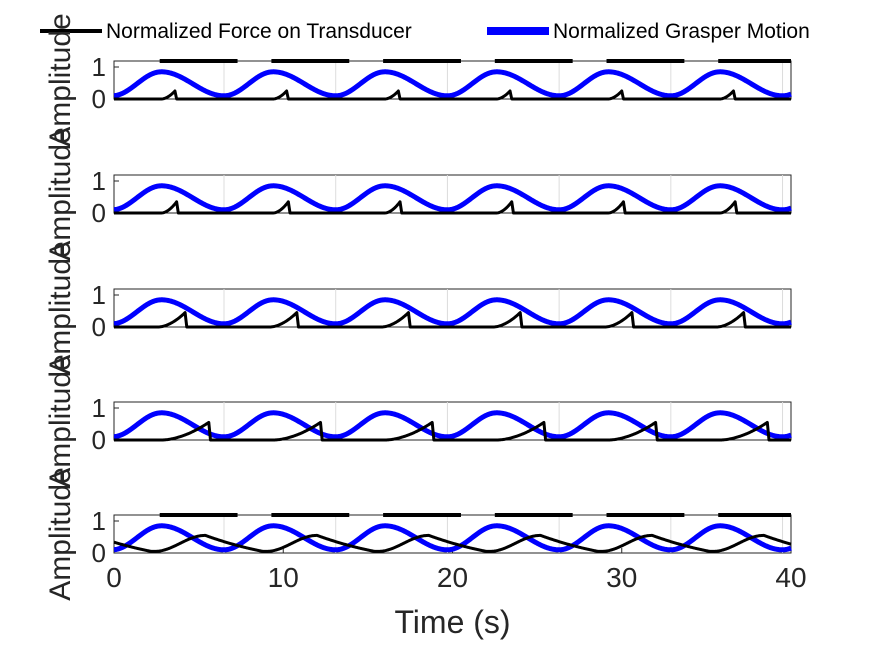  Describe the element at coordinates (790, 577) in the screenshot. I see `xtick-label: 40` at that location.